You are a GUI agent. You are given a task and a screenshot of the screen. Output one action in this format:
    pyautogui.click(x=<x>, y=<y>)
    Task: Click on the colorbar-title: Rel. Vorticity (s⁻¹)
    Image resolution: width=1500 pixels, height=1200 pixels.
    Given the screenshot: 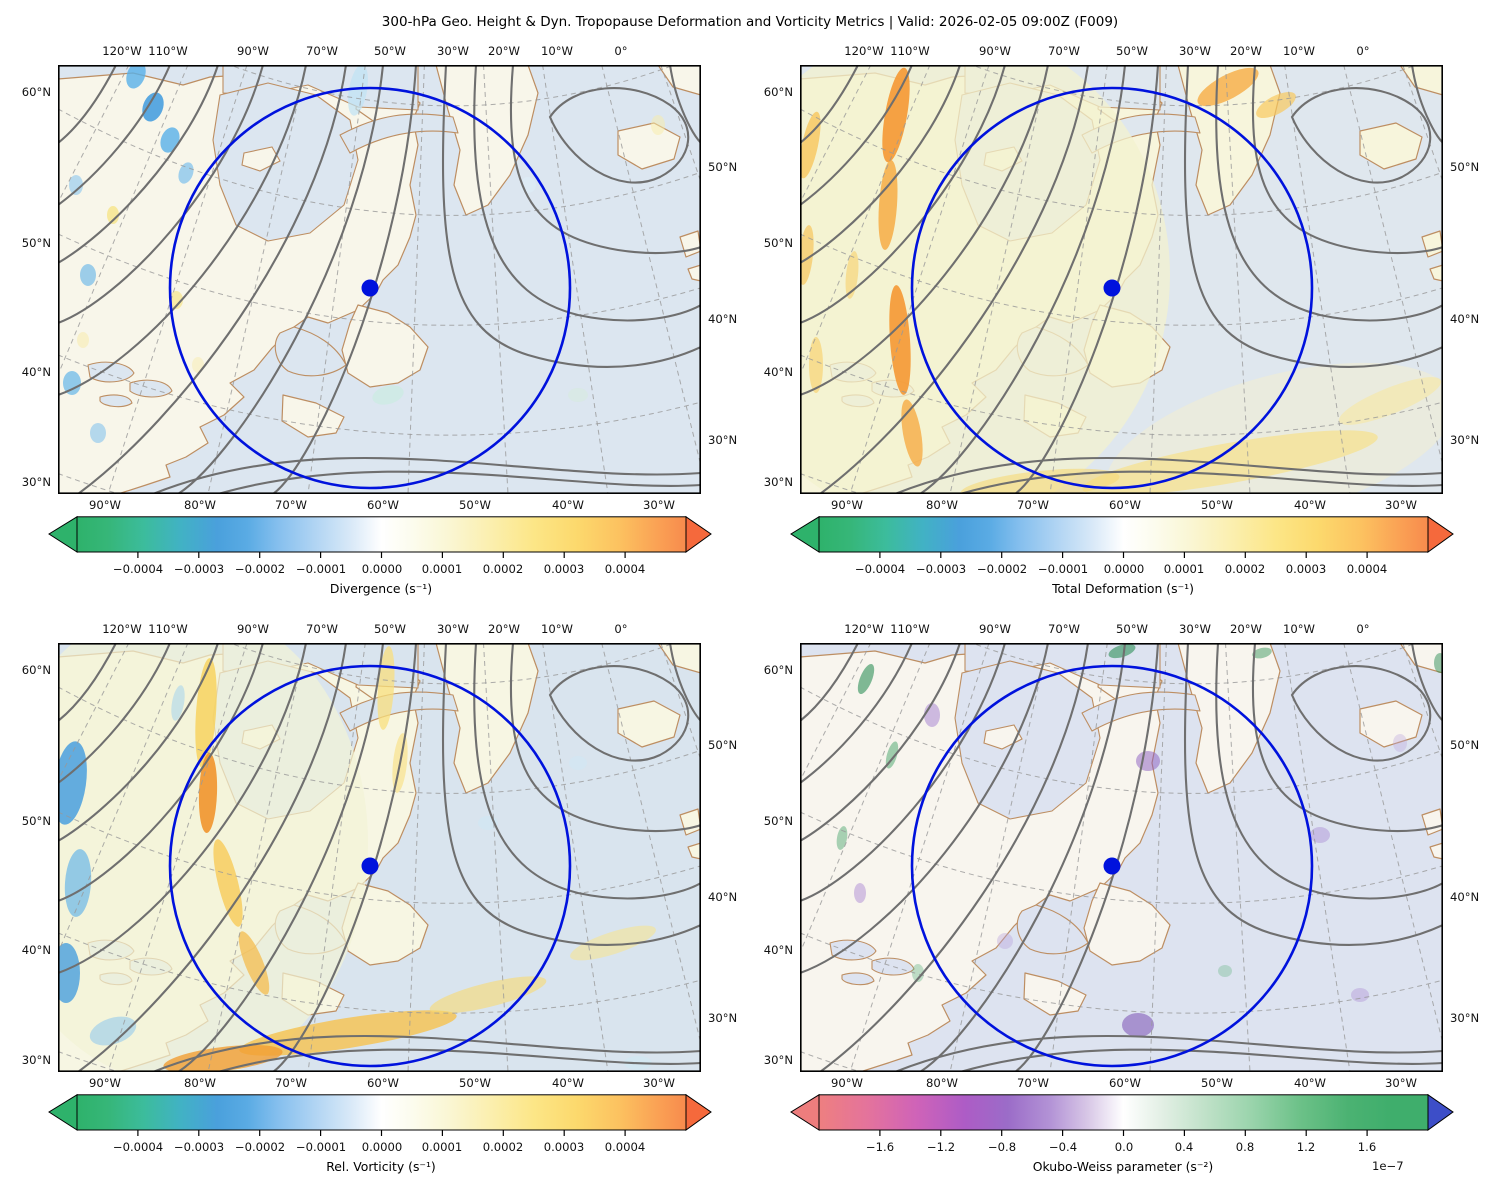 What is the action you would take?
    pyautogui.click(x=381, y=1166)
    